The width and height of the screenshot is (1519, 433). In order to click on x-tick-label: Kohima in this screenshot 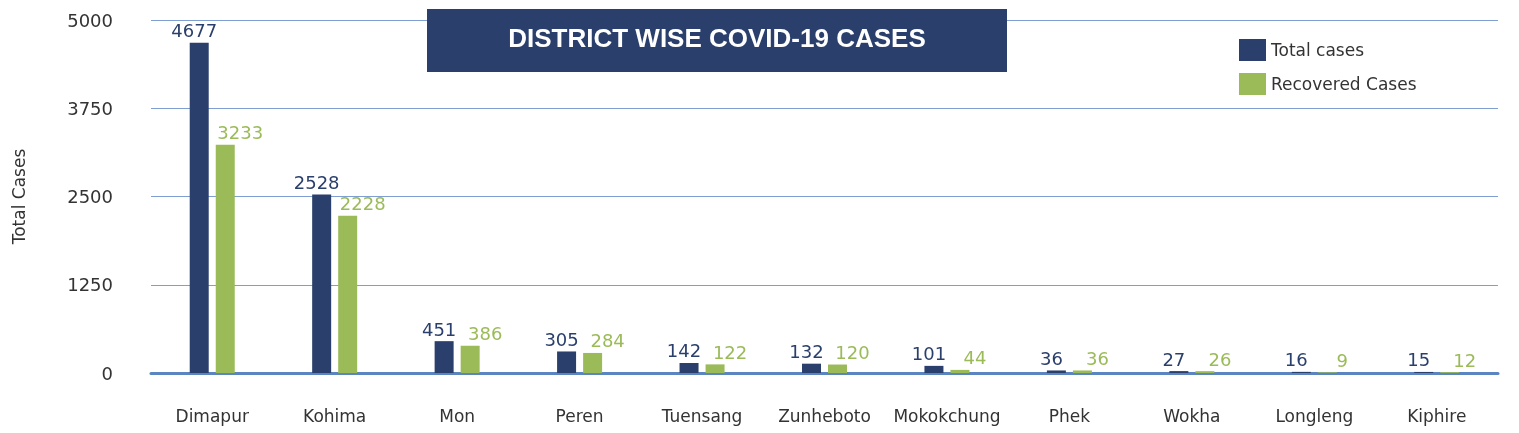, I will do `click(335, 415)`.